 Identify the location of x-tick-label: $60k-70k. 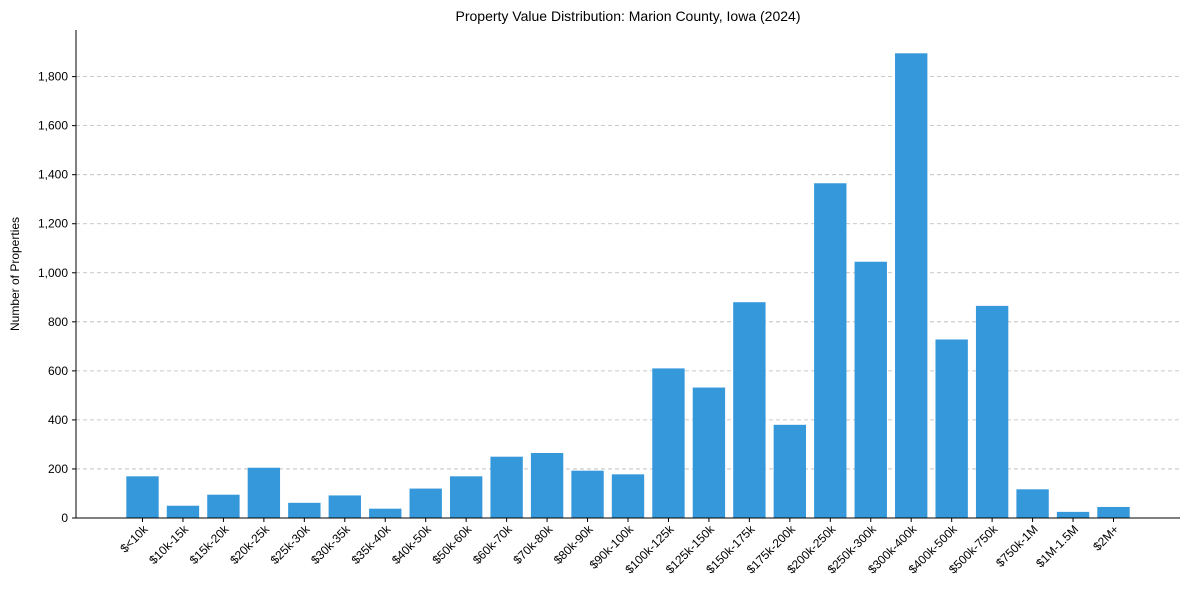
(493, 545).